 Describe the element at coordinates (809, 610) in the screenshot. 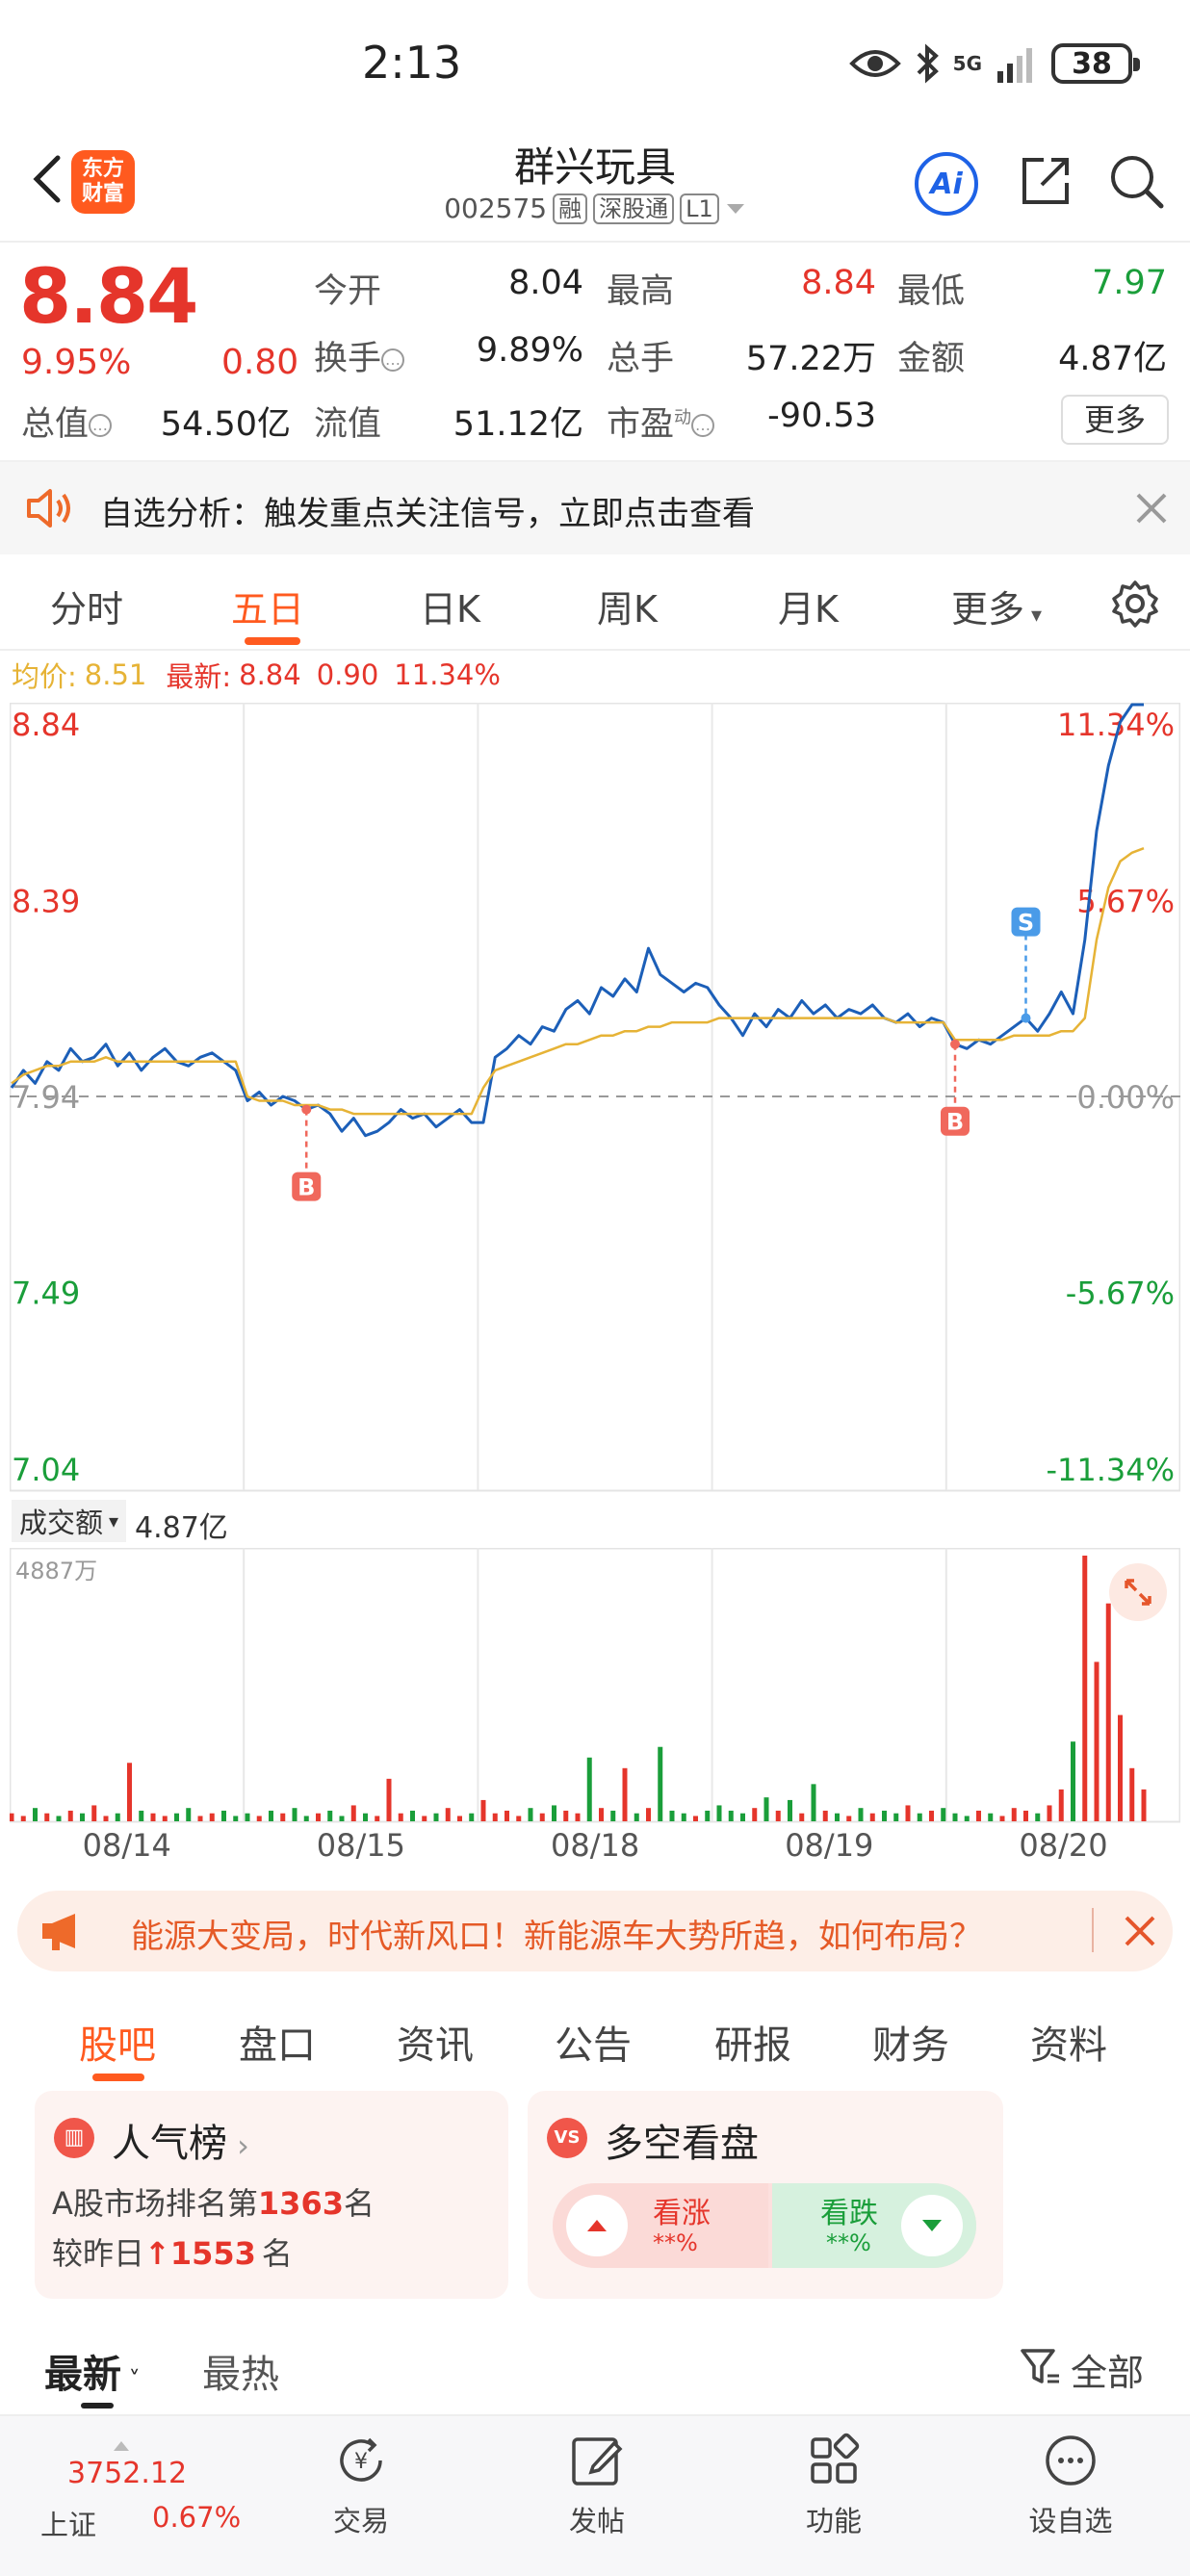

I see `tab-monthly-k: 月K` at that location.